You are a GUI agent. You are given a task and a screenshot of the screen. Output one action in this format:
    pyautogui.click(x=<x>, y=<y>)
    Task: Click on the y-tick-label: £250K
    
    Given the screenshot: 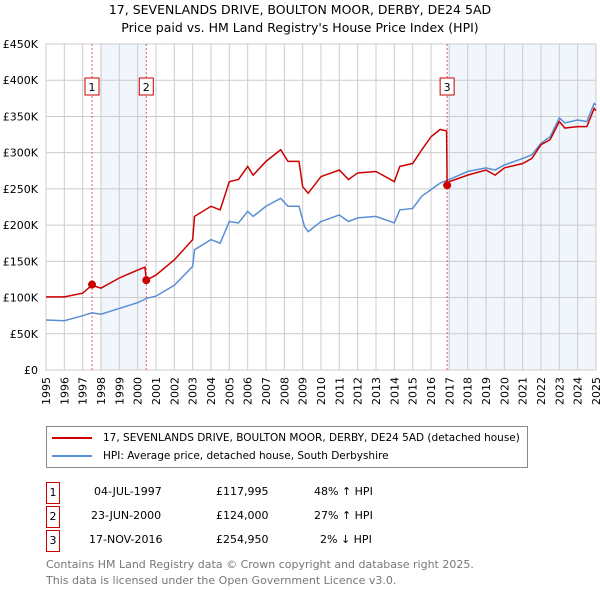 What is the action you would take?
    pyautogui.click(x=21, y=189)
    